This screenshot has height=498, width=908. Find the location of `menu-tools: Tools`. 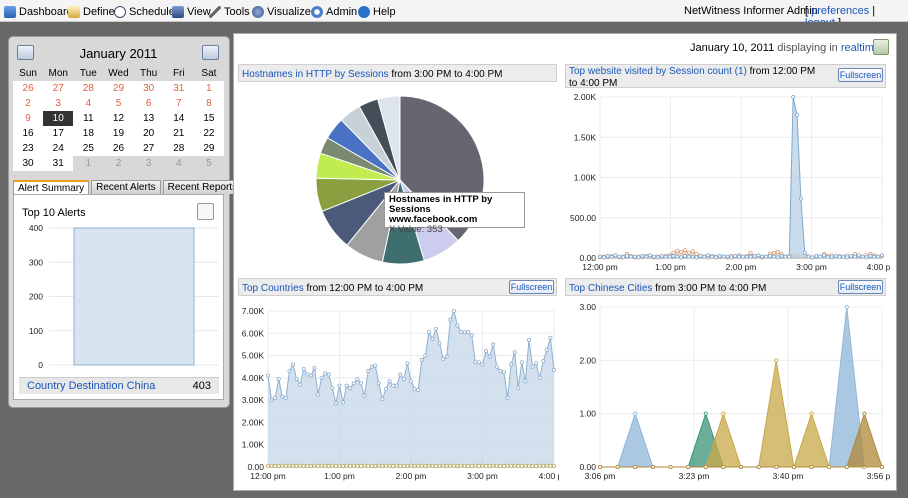

menu-tools: Tools is located at coordinates (229, 11).